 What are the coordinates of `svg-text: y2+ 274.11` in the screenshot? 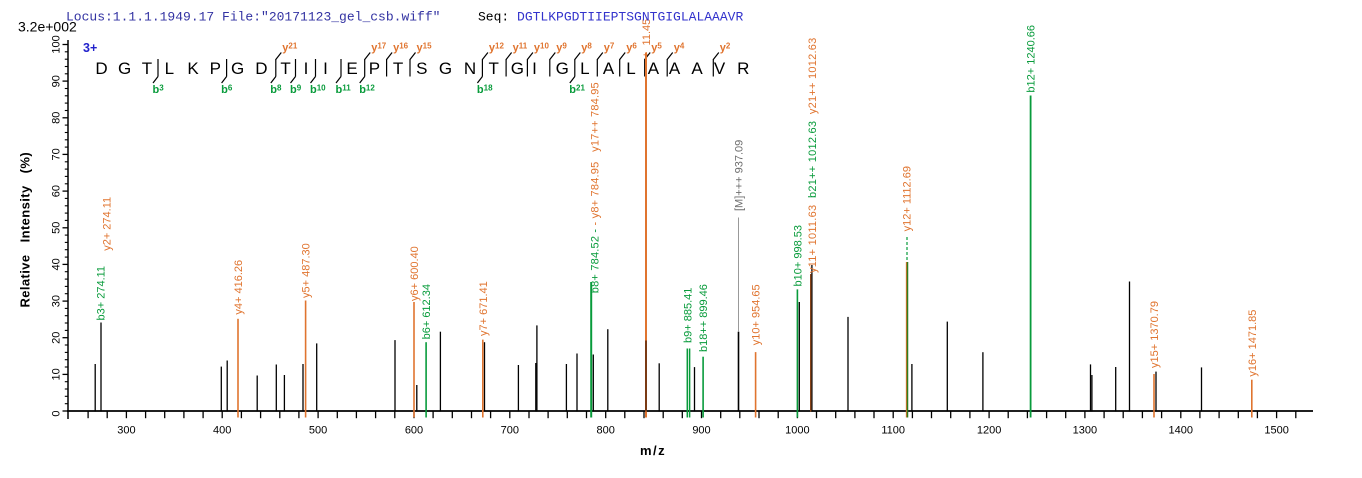 It's located at (108, 224).